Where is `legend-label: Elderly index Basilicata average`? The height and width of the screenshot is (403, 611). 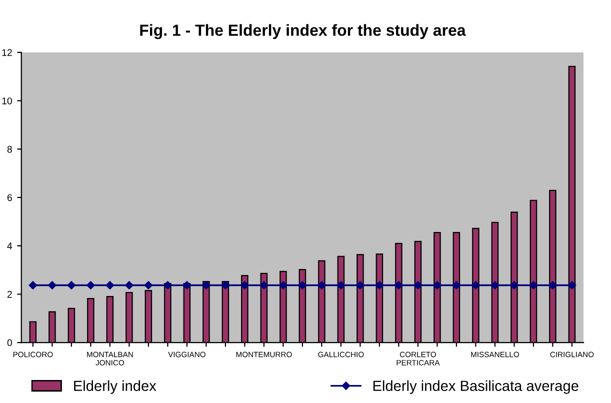 legend-label: Elderly index Basilicata average is located at coordinates (475, 387).